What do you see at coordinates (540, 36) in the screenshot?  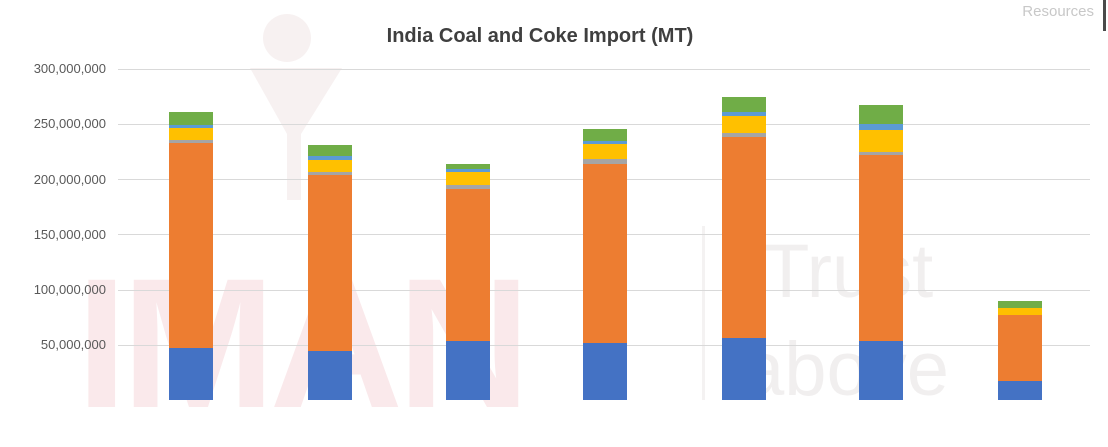 I see `chart-title: India Coal and Coke Import (MT)` at bounding box center [540, 36].